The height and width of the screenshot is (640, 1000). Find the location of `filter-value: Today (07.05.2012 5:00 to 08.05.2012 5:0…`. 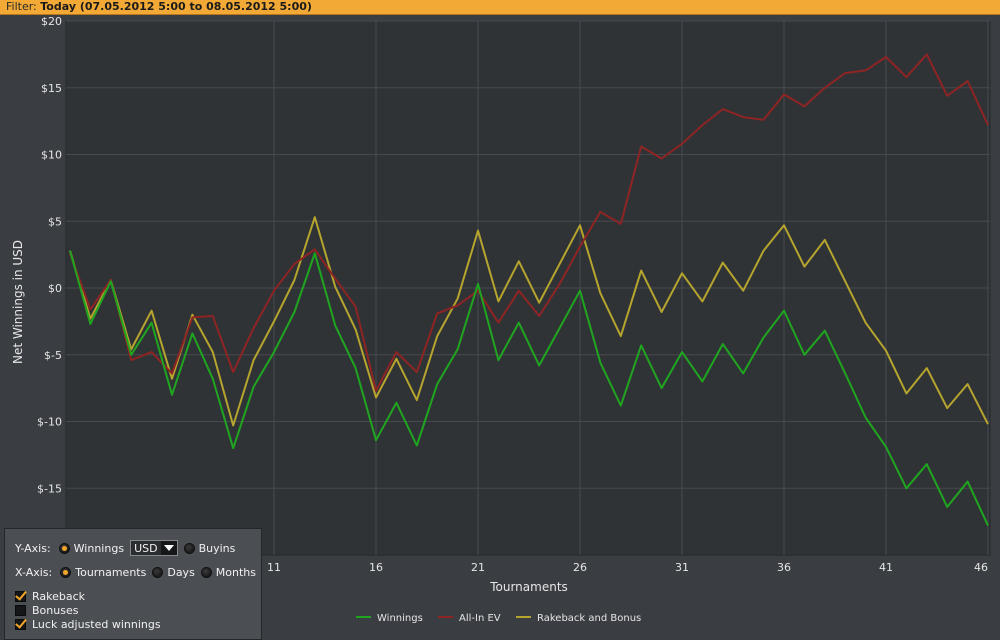

filter-value: Today (07.05.2012 5:00 to 08.05.2012 5:0… is located at coordinates (176, 6).